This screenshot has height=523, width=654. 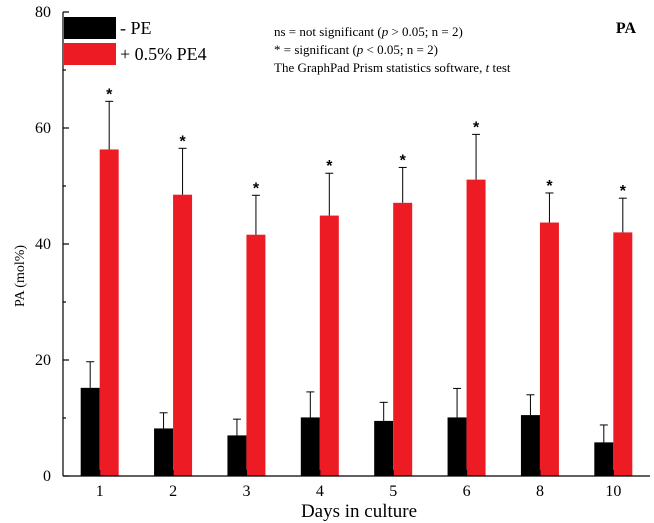 I want to click on significance-marker-2: *, so click(x=182, y=141).